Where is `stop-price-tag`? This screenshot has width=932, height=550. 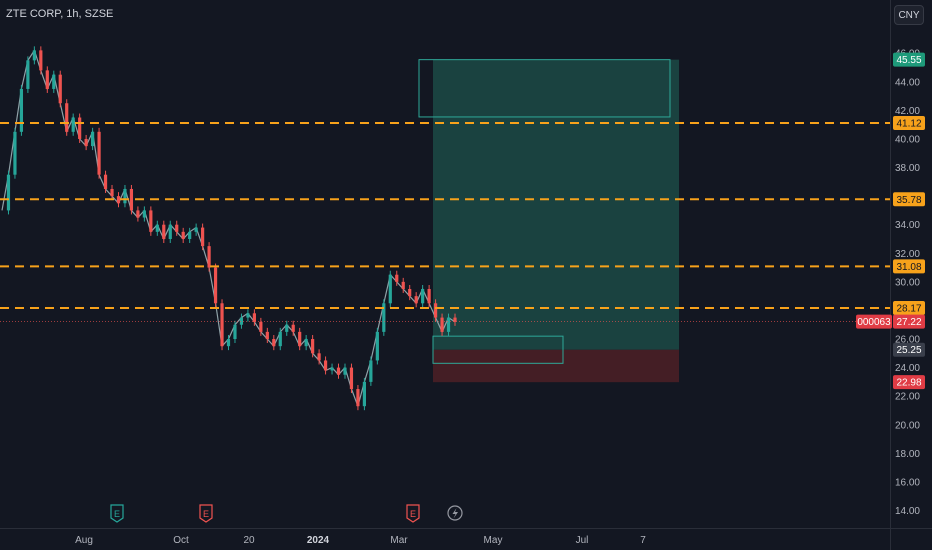 stop-price-tag is located at coordinates (909, 382).